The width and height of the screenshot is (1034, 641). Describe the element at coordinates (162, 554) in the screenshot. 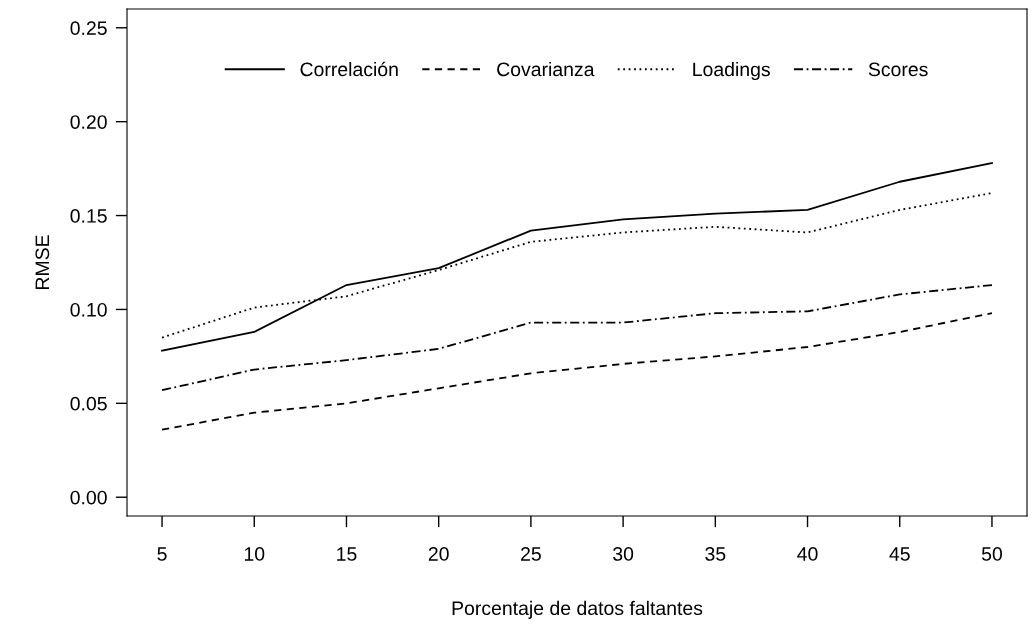

I see `x-tick-label: 5` at that location.